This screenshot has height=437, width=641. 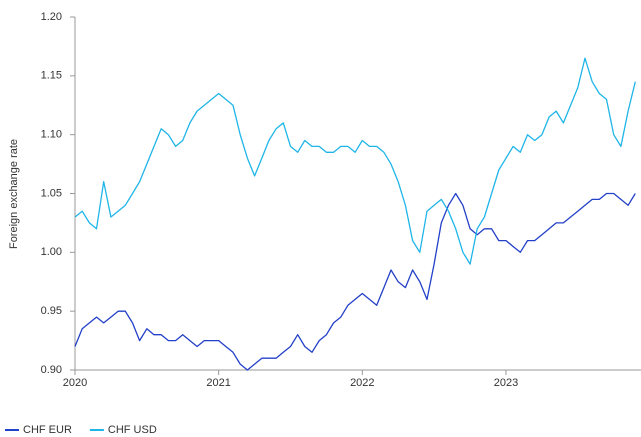 What do you see at coordinates (51, 17) in the screenshot?
I see `y-tick-label: 1.20` at bounding box center [51, 17].